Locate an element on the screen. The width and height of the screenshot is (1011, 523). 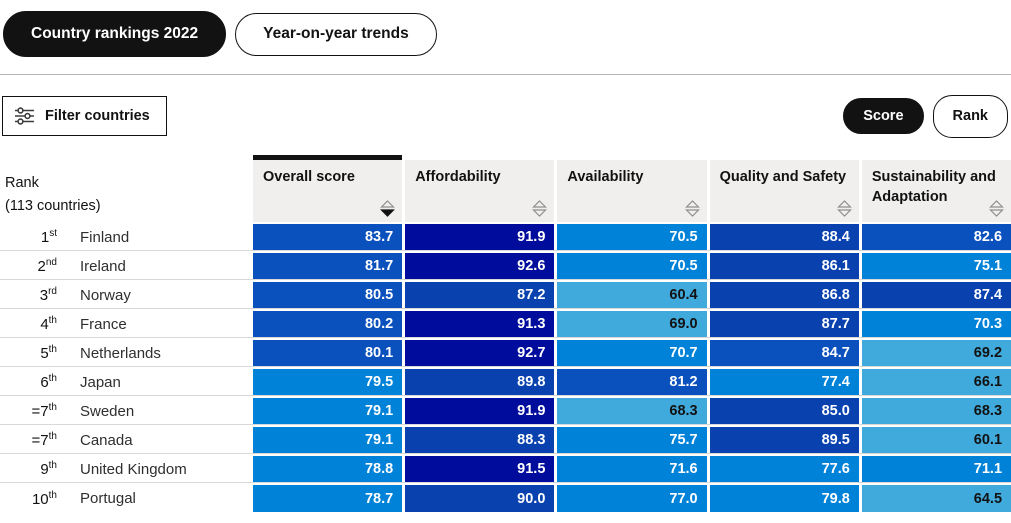
score-cell: 60.4 is located at coordinates (632, 295).